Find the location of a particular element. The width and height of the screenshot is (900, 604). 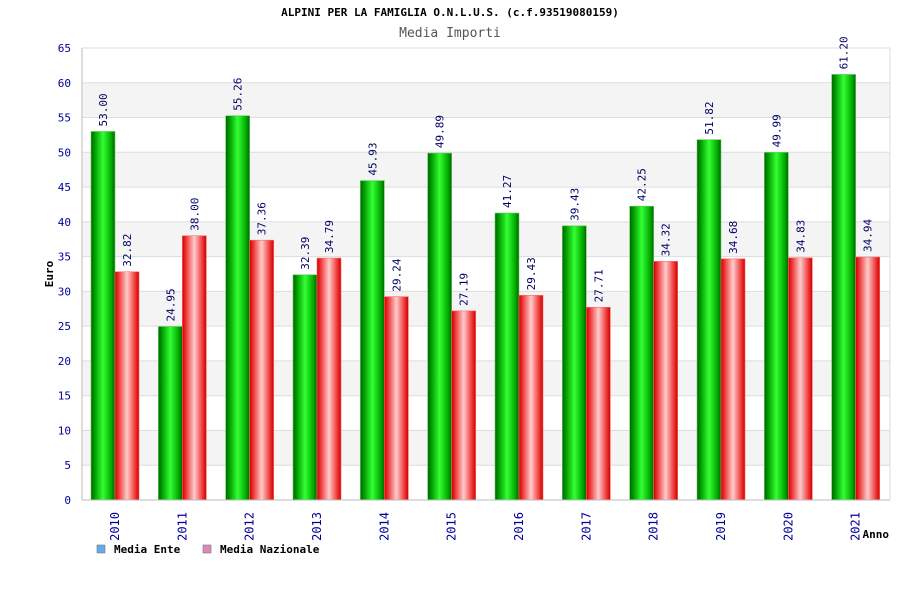

data-label-nazionale: 32.82 is located at coordinates (127, 250).